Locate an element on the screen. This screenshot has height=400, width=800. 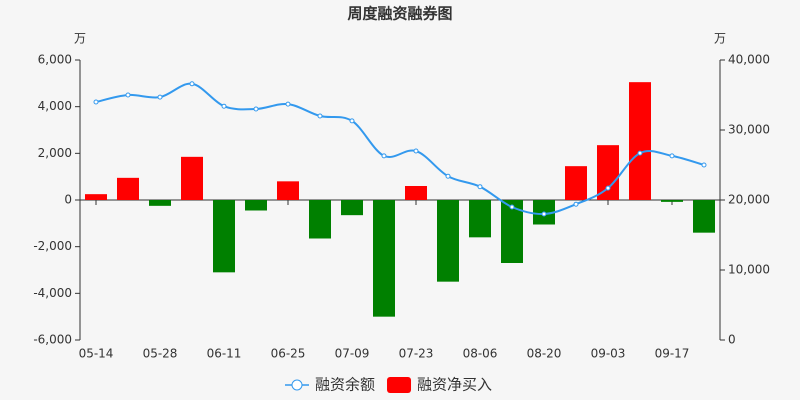
y-tick-label: 6,000 is located at coordinates (55, 60).